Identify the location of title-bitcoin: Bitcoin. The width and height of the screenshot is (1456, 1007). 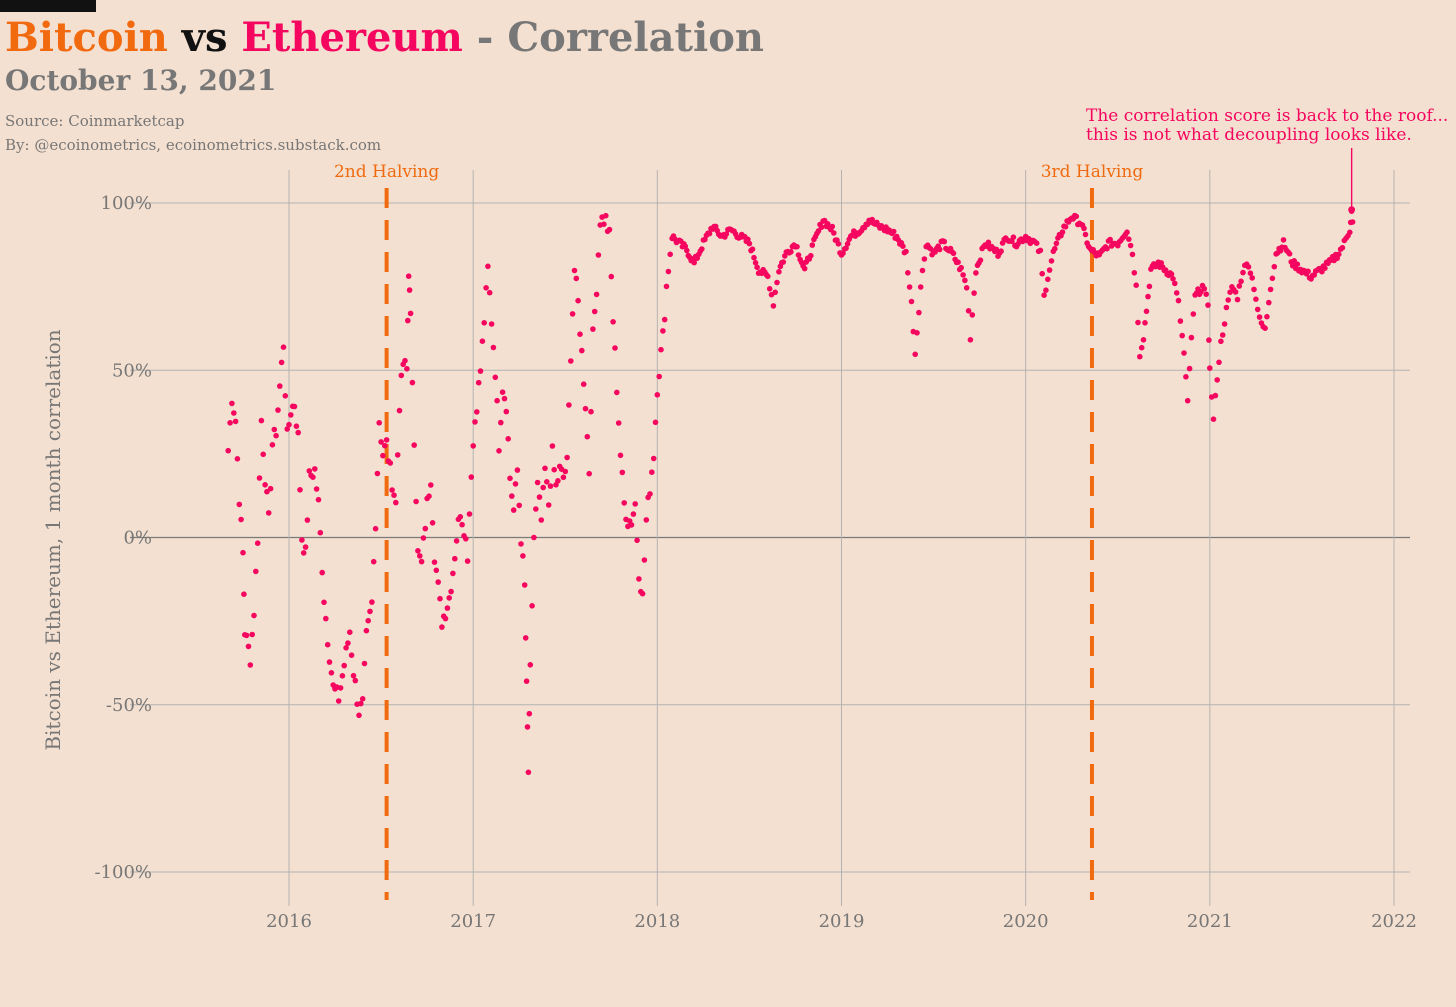
(86, 37).